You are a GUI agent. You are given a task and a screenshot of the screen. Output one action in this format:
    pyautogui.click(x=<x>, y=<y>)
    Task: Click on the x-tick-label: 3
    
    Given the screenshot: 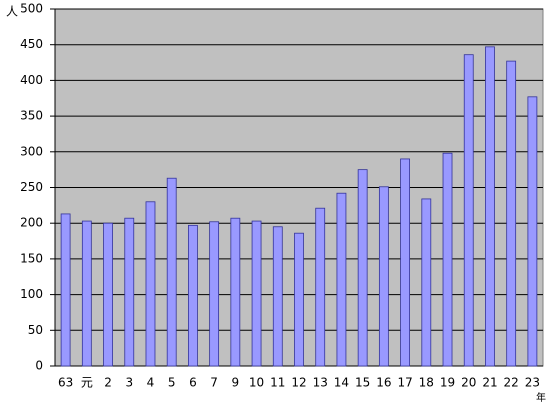 What is the action you would take?
    pyautogui.click(x=129, y=383)
    